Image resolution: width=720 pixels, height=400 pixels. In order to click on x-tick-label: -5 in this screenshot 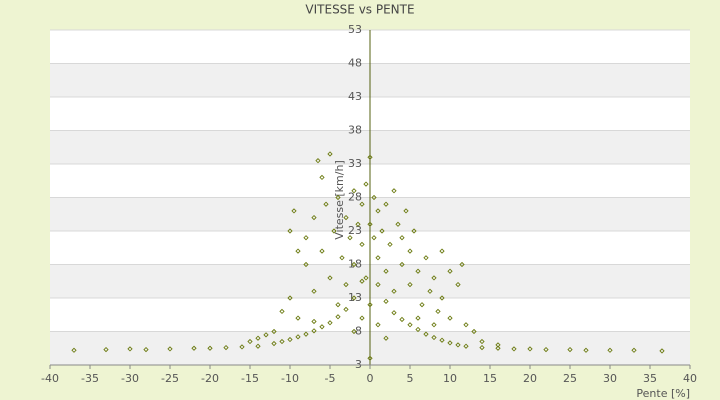, I will do `click(330, 378)`.